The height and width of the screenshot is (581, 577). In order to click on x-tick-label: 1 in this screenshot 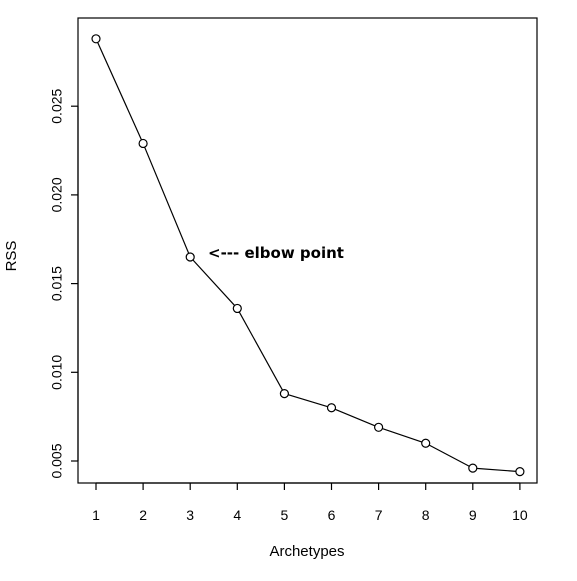, I will do `click(96, 515)`.